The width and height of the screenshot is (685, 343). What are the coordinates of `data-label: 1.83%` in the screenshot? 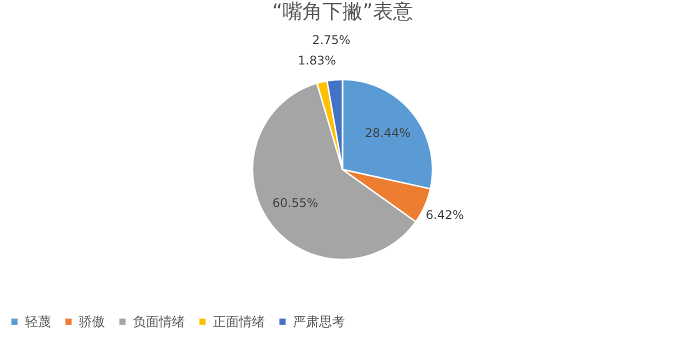 It's located at (317, 60).